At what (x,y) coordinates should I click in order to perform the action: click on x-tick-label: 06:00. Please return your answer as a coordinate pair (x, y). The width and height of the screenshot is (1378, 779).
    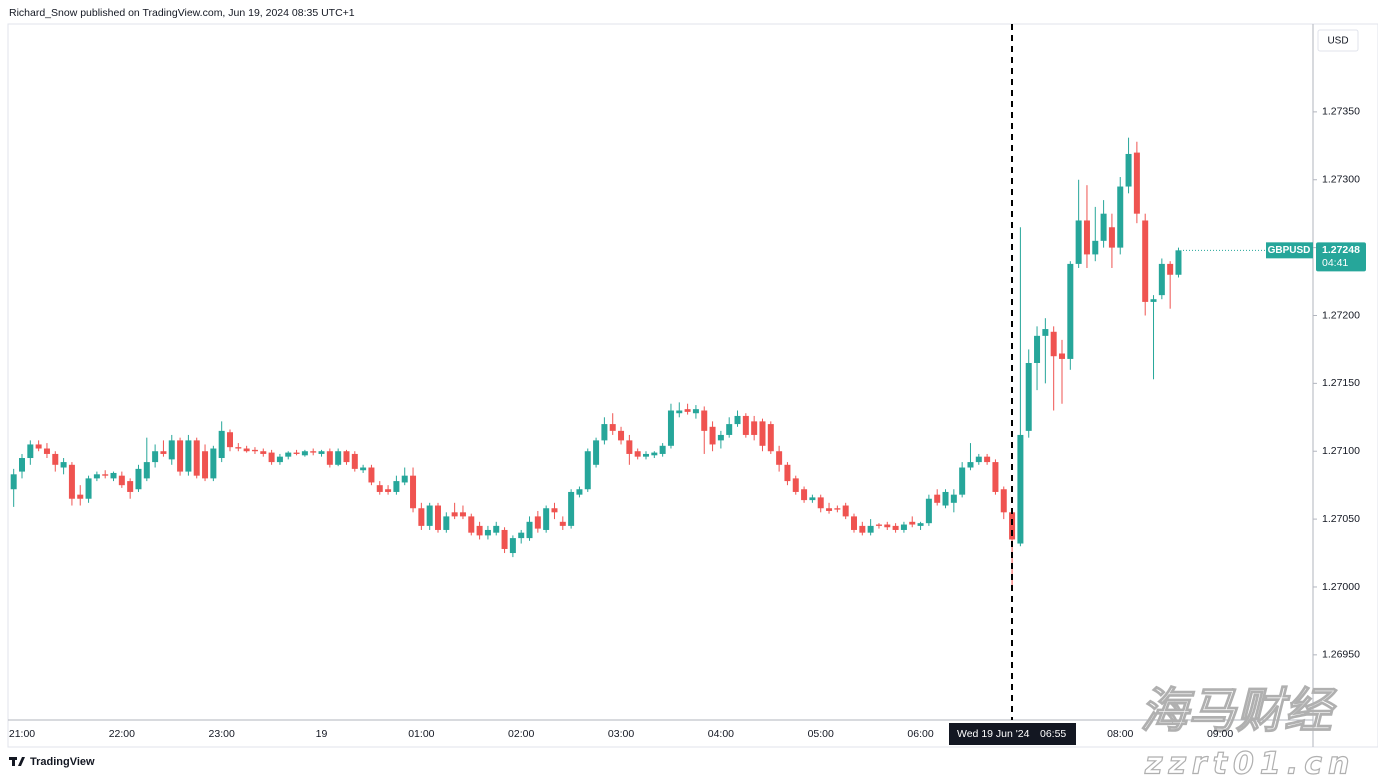
    Looking at the image, I should click on (920, 734).